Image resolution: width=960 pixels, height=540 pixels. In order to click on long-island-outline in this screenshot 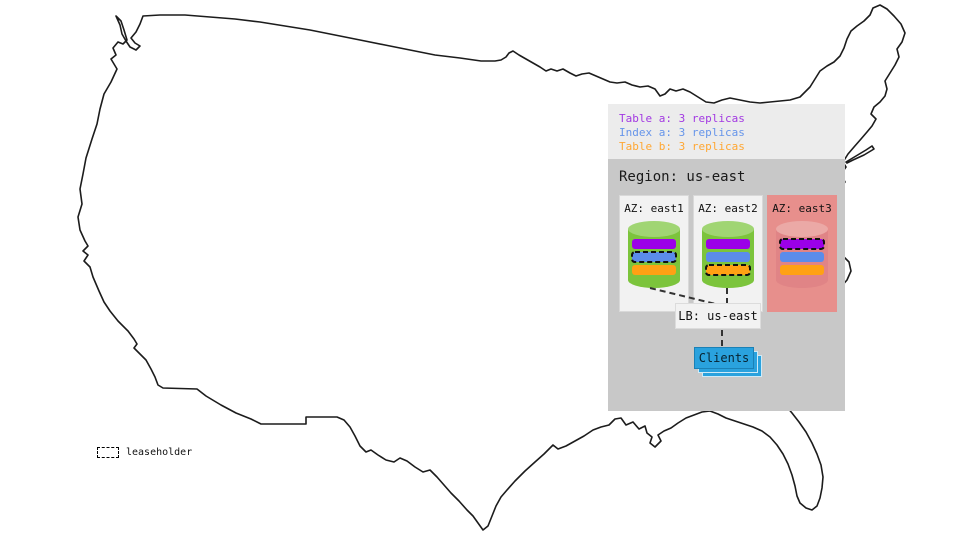, I will do `click(860, 154)`.